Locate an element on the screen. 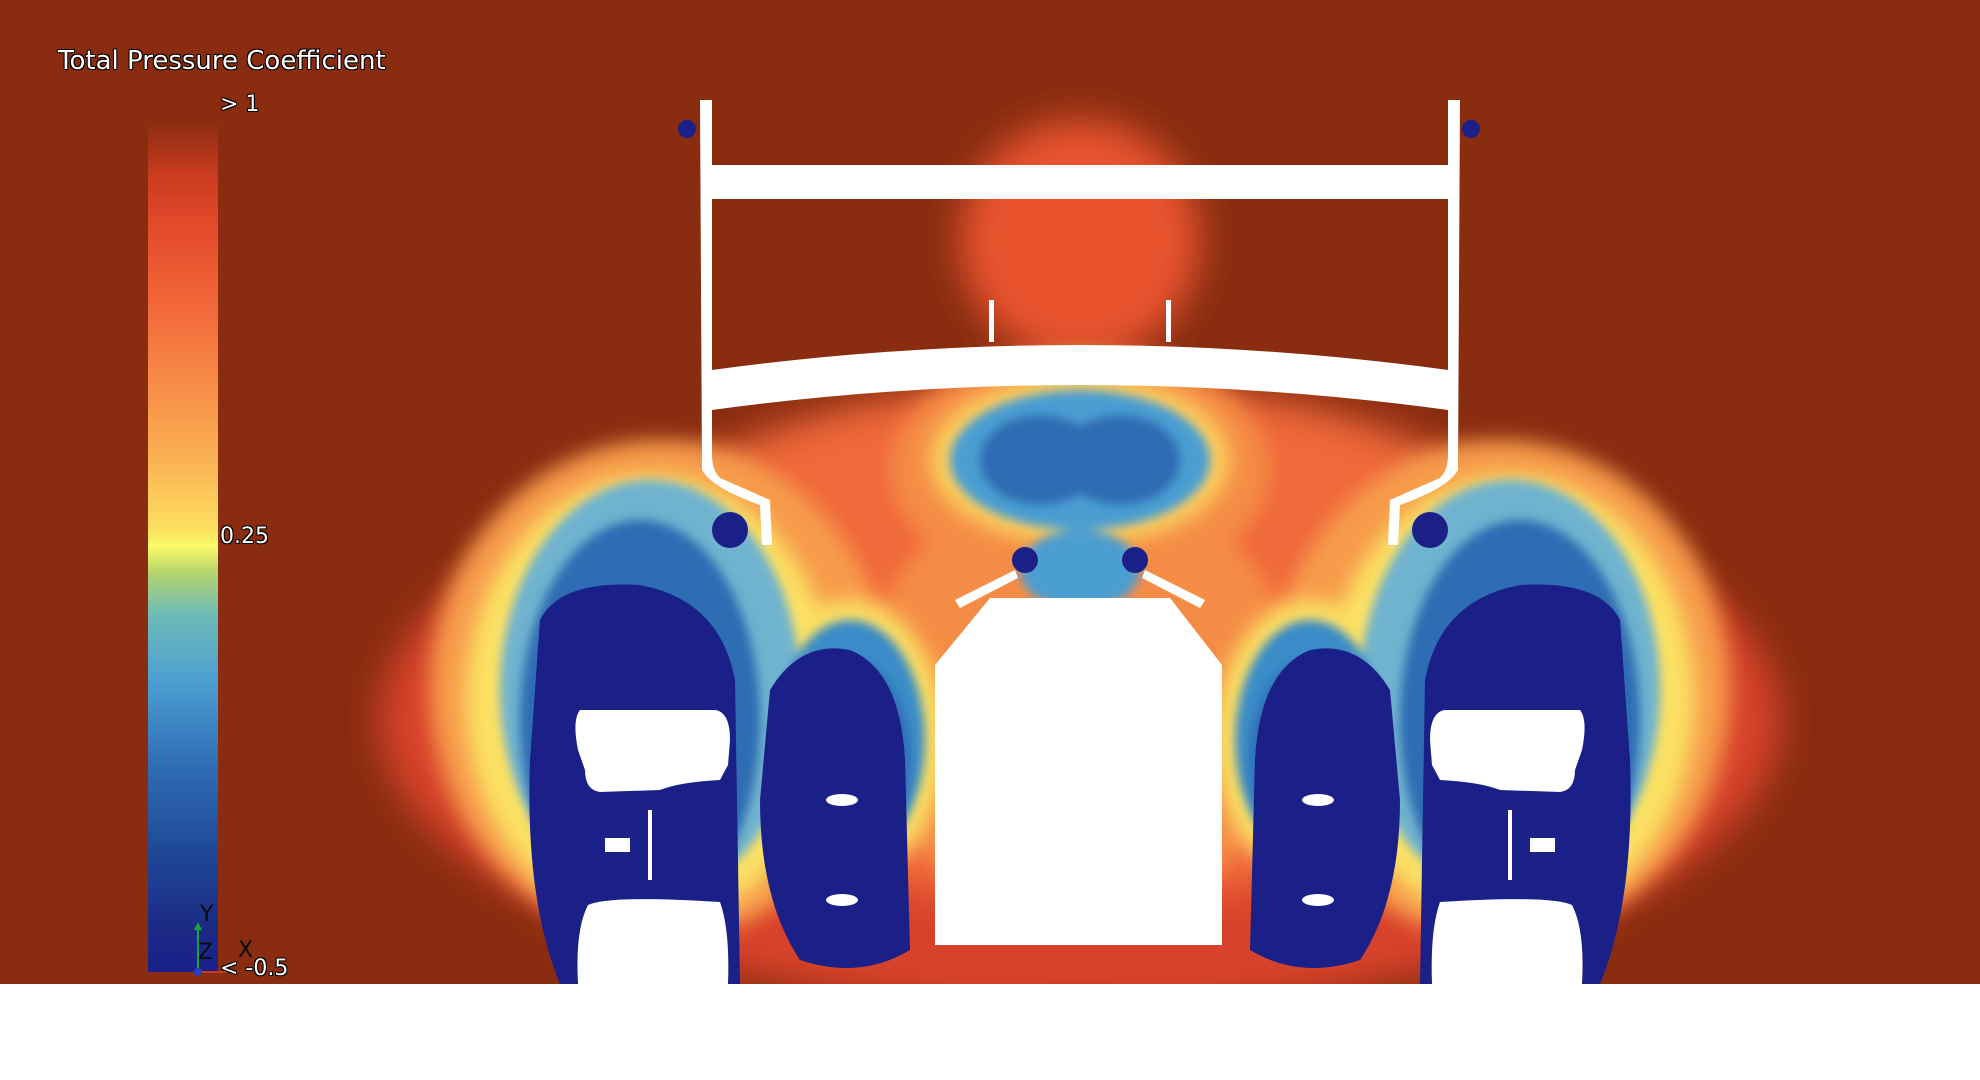 The image size is (1980, 1080). legend-mid-label: 0.25 is located at coordinates (244, 536).